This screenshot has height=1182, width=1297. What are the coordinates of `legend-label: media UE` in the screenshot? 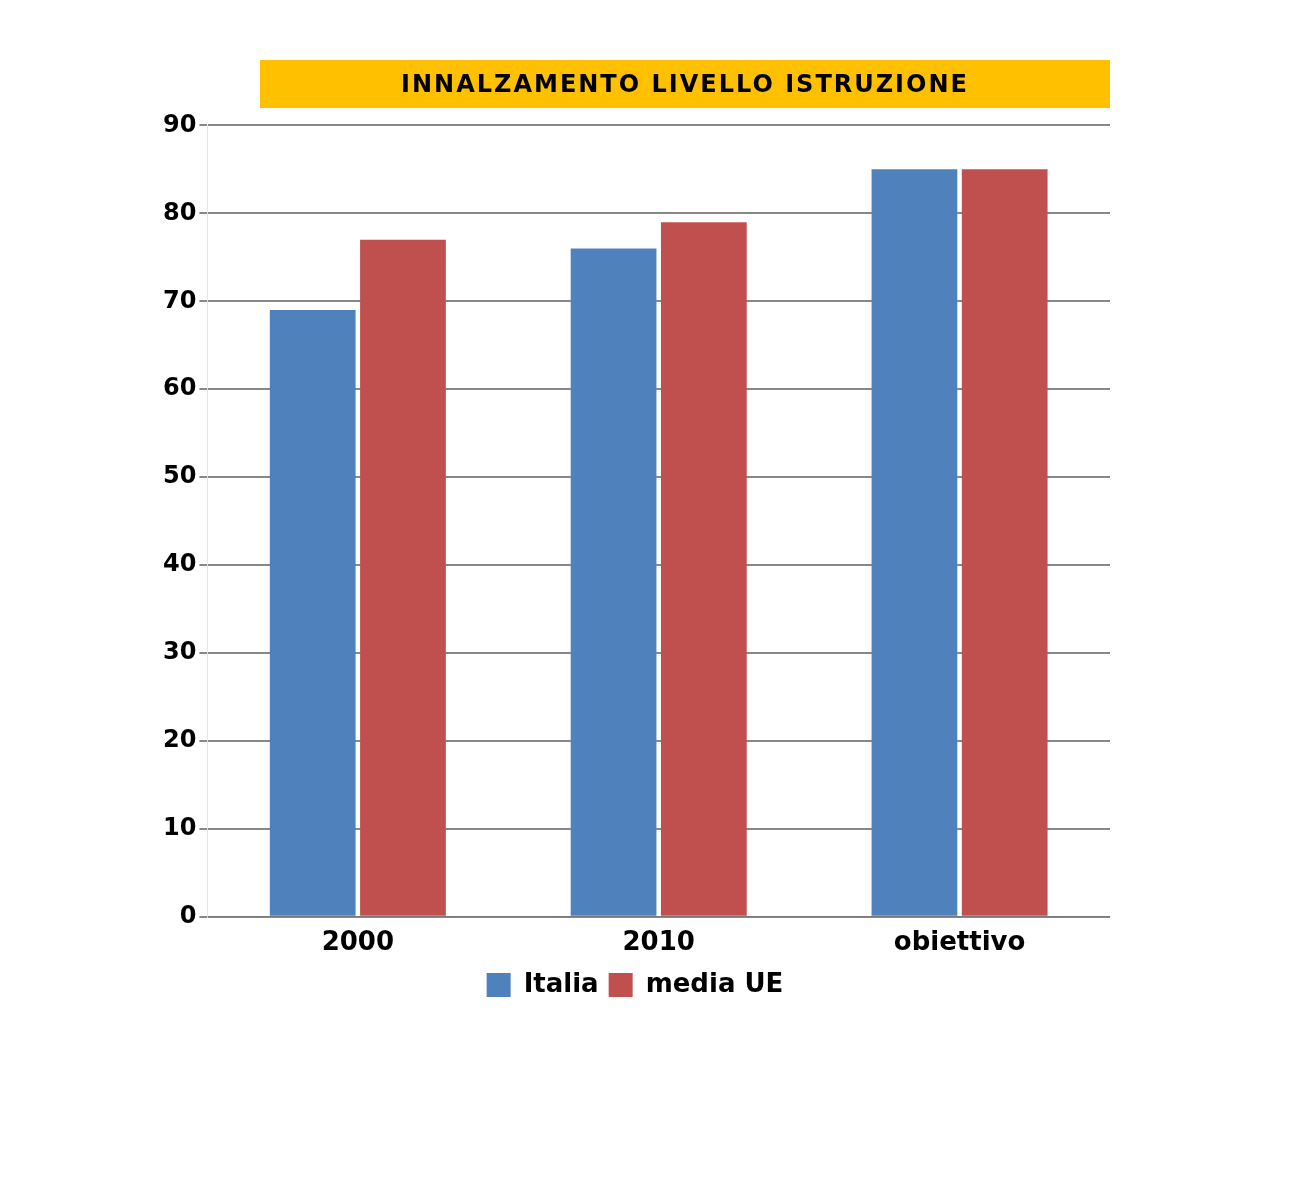 It's located at (714, 982).